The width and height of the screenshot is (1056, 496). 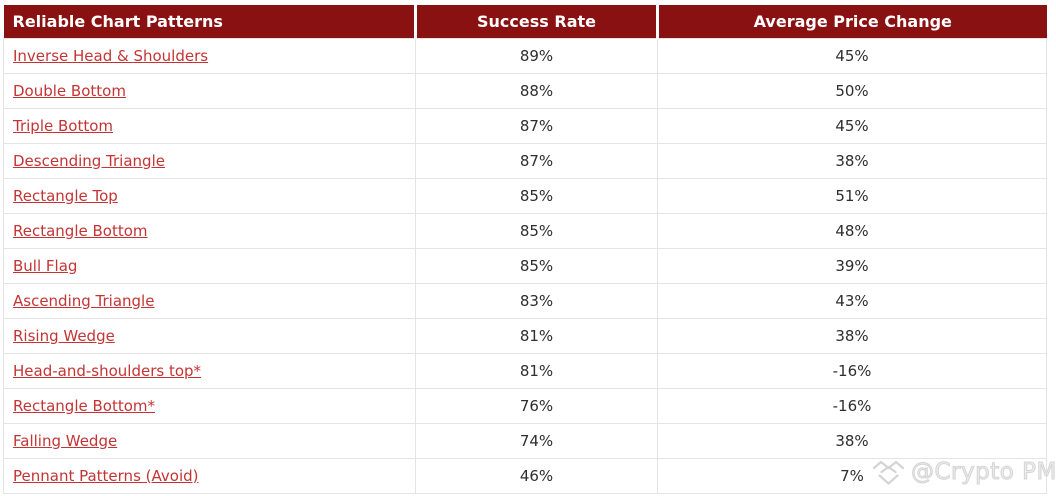 I want to click on table-row: Pennant Patterns (Avoid) 46% 7%, so click(x=525, y=475).